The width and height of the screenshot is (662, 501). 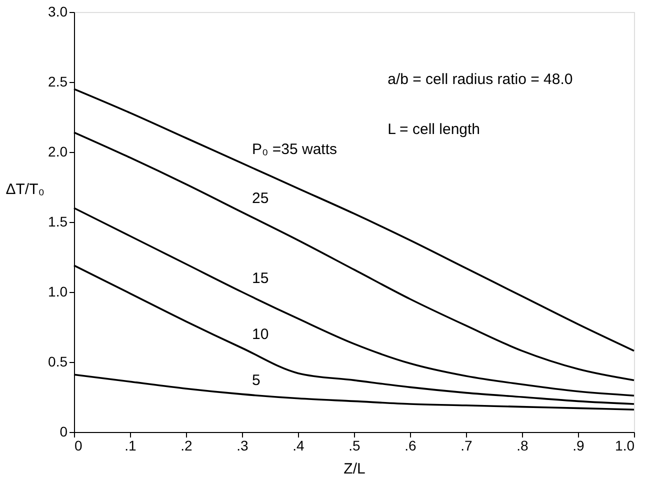 What do you see at coordinates (434, 129) in the screenshot?
I see `annotation: L = cell length` at bounding box center [434, 129].